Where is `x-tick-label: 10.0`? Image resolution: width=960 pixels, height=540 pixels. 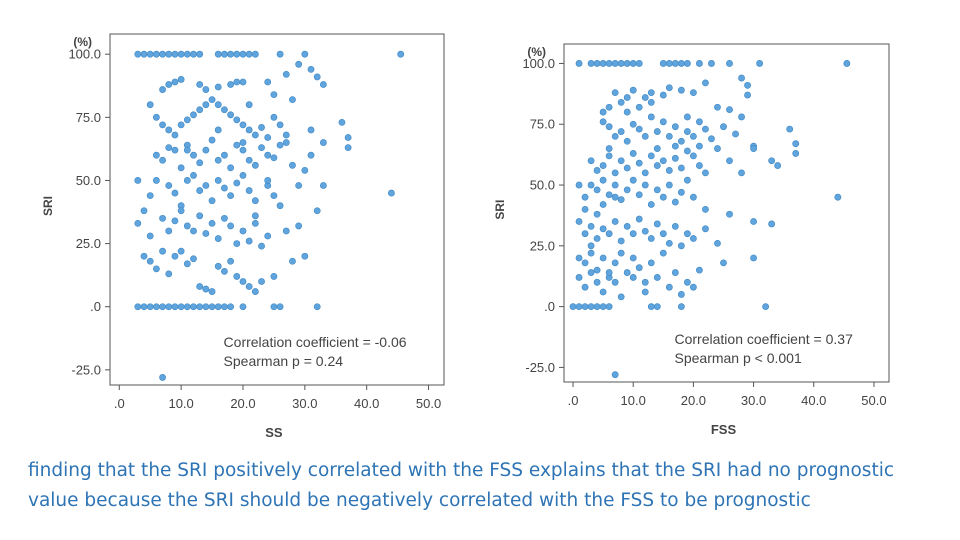 x-tick-label: 10.0 is located at coordinates (633, 400).